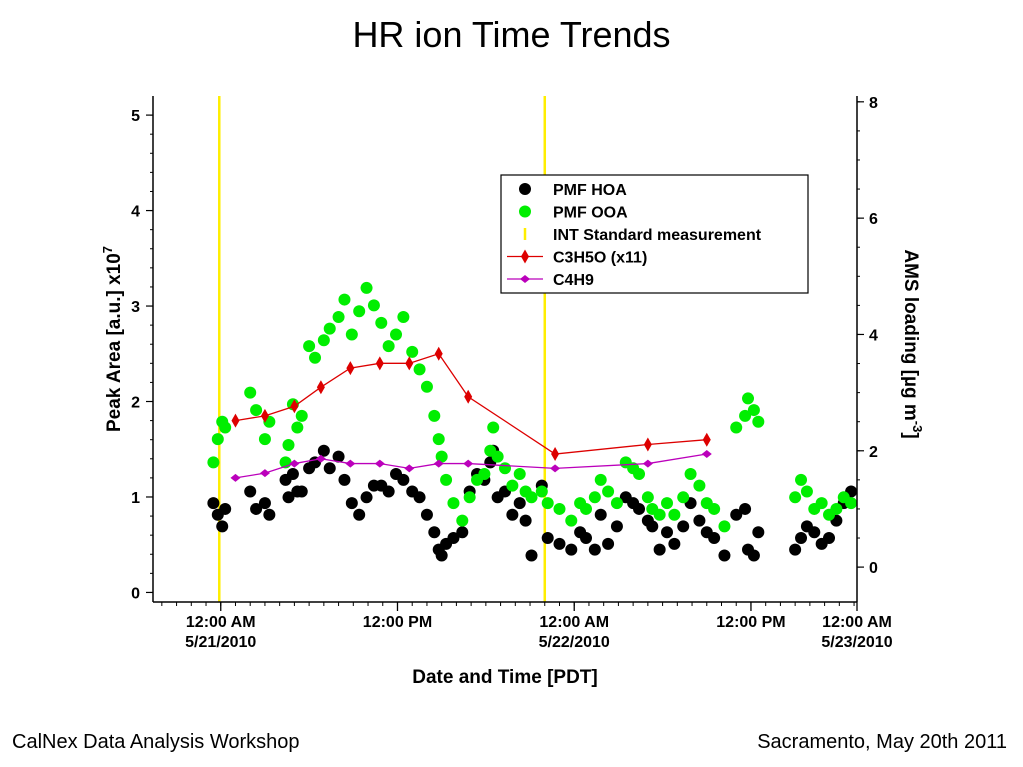 The height and width of the screenshot is (767, 1023). What do you see at coordinates (135, 116) in the screenshot?
I see `y-left-tick-label: 5` at bounding box center [135, 116].